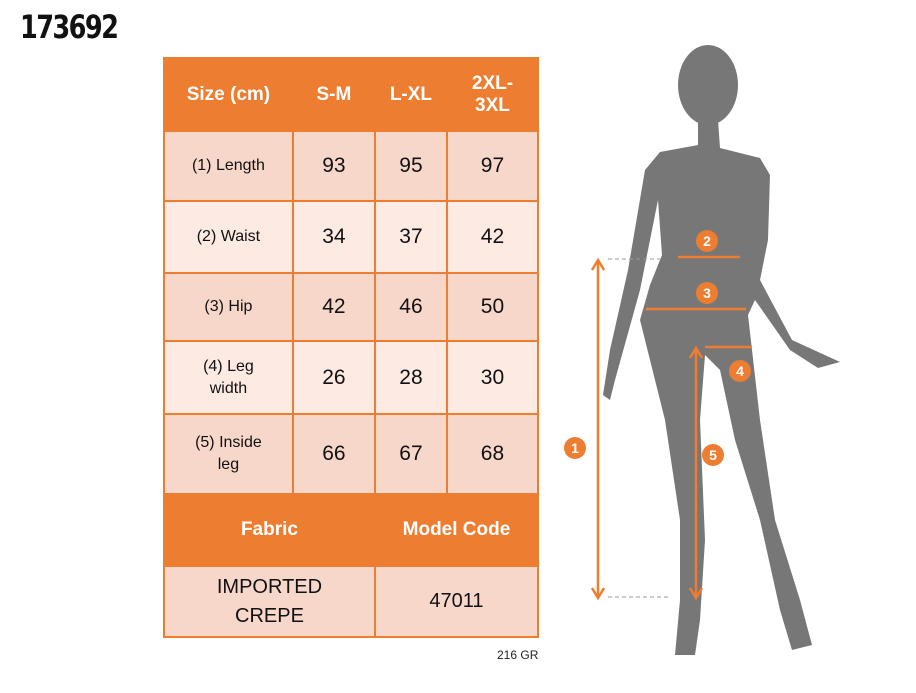 Image resolution: width=916 pixels, height=693 pixels. What do you see at coordinates (410, 307) in the screenshot?
I see `cell: 46` at bounding box center [410, 307].